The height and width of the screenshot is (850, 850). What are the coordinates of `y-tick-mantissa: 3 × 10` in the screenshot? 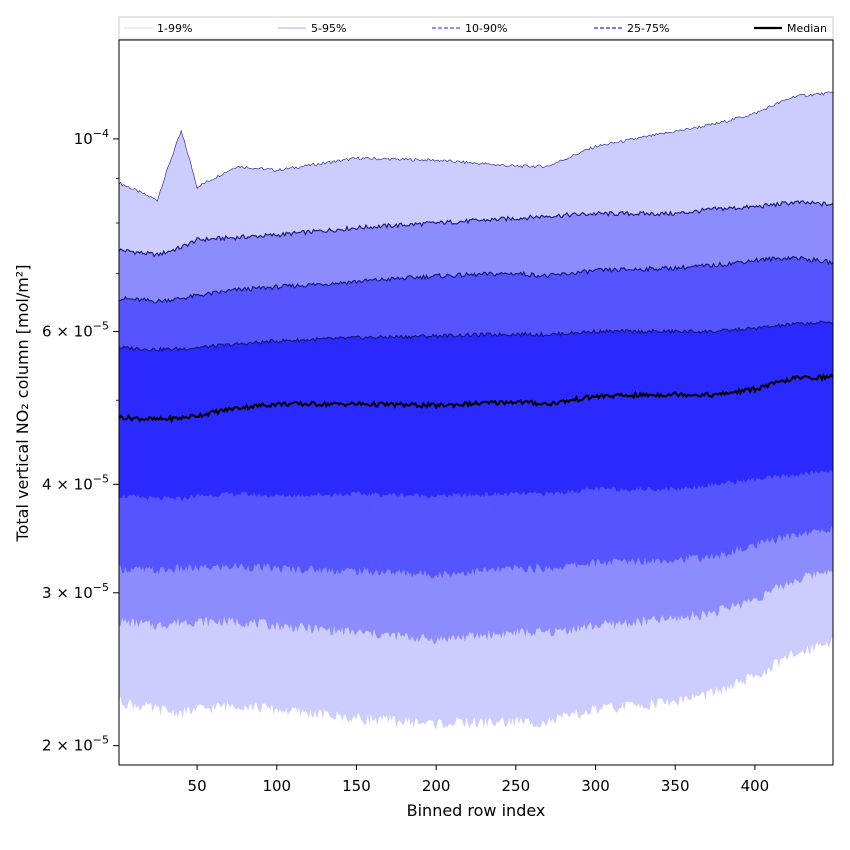 It's located at (67, 593).